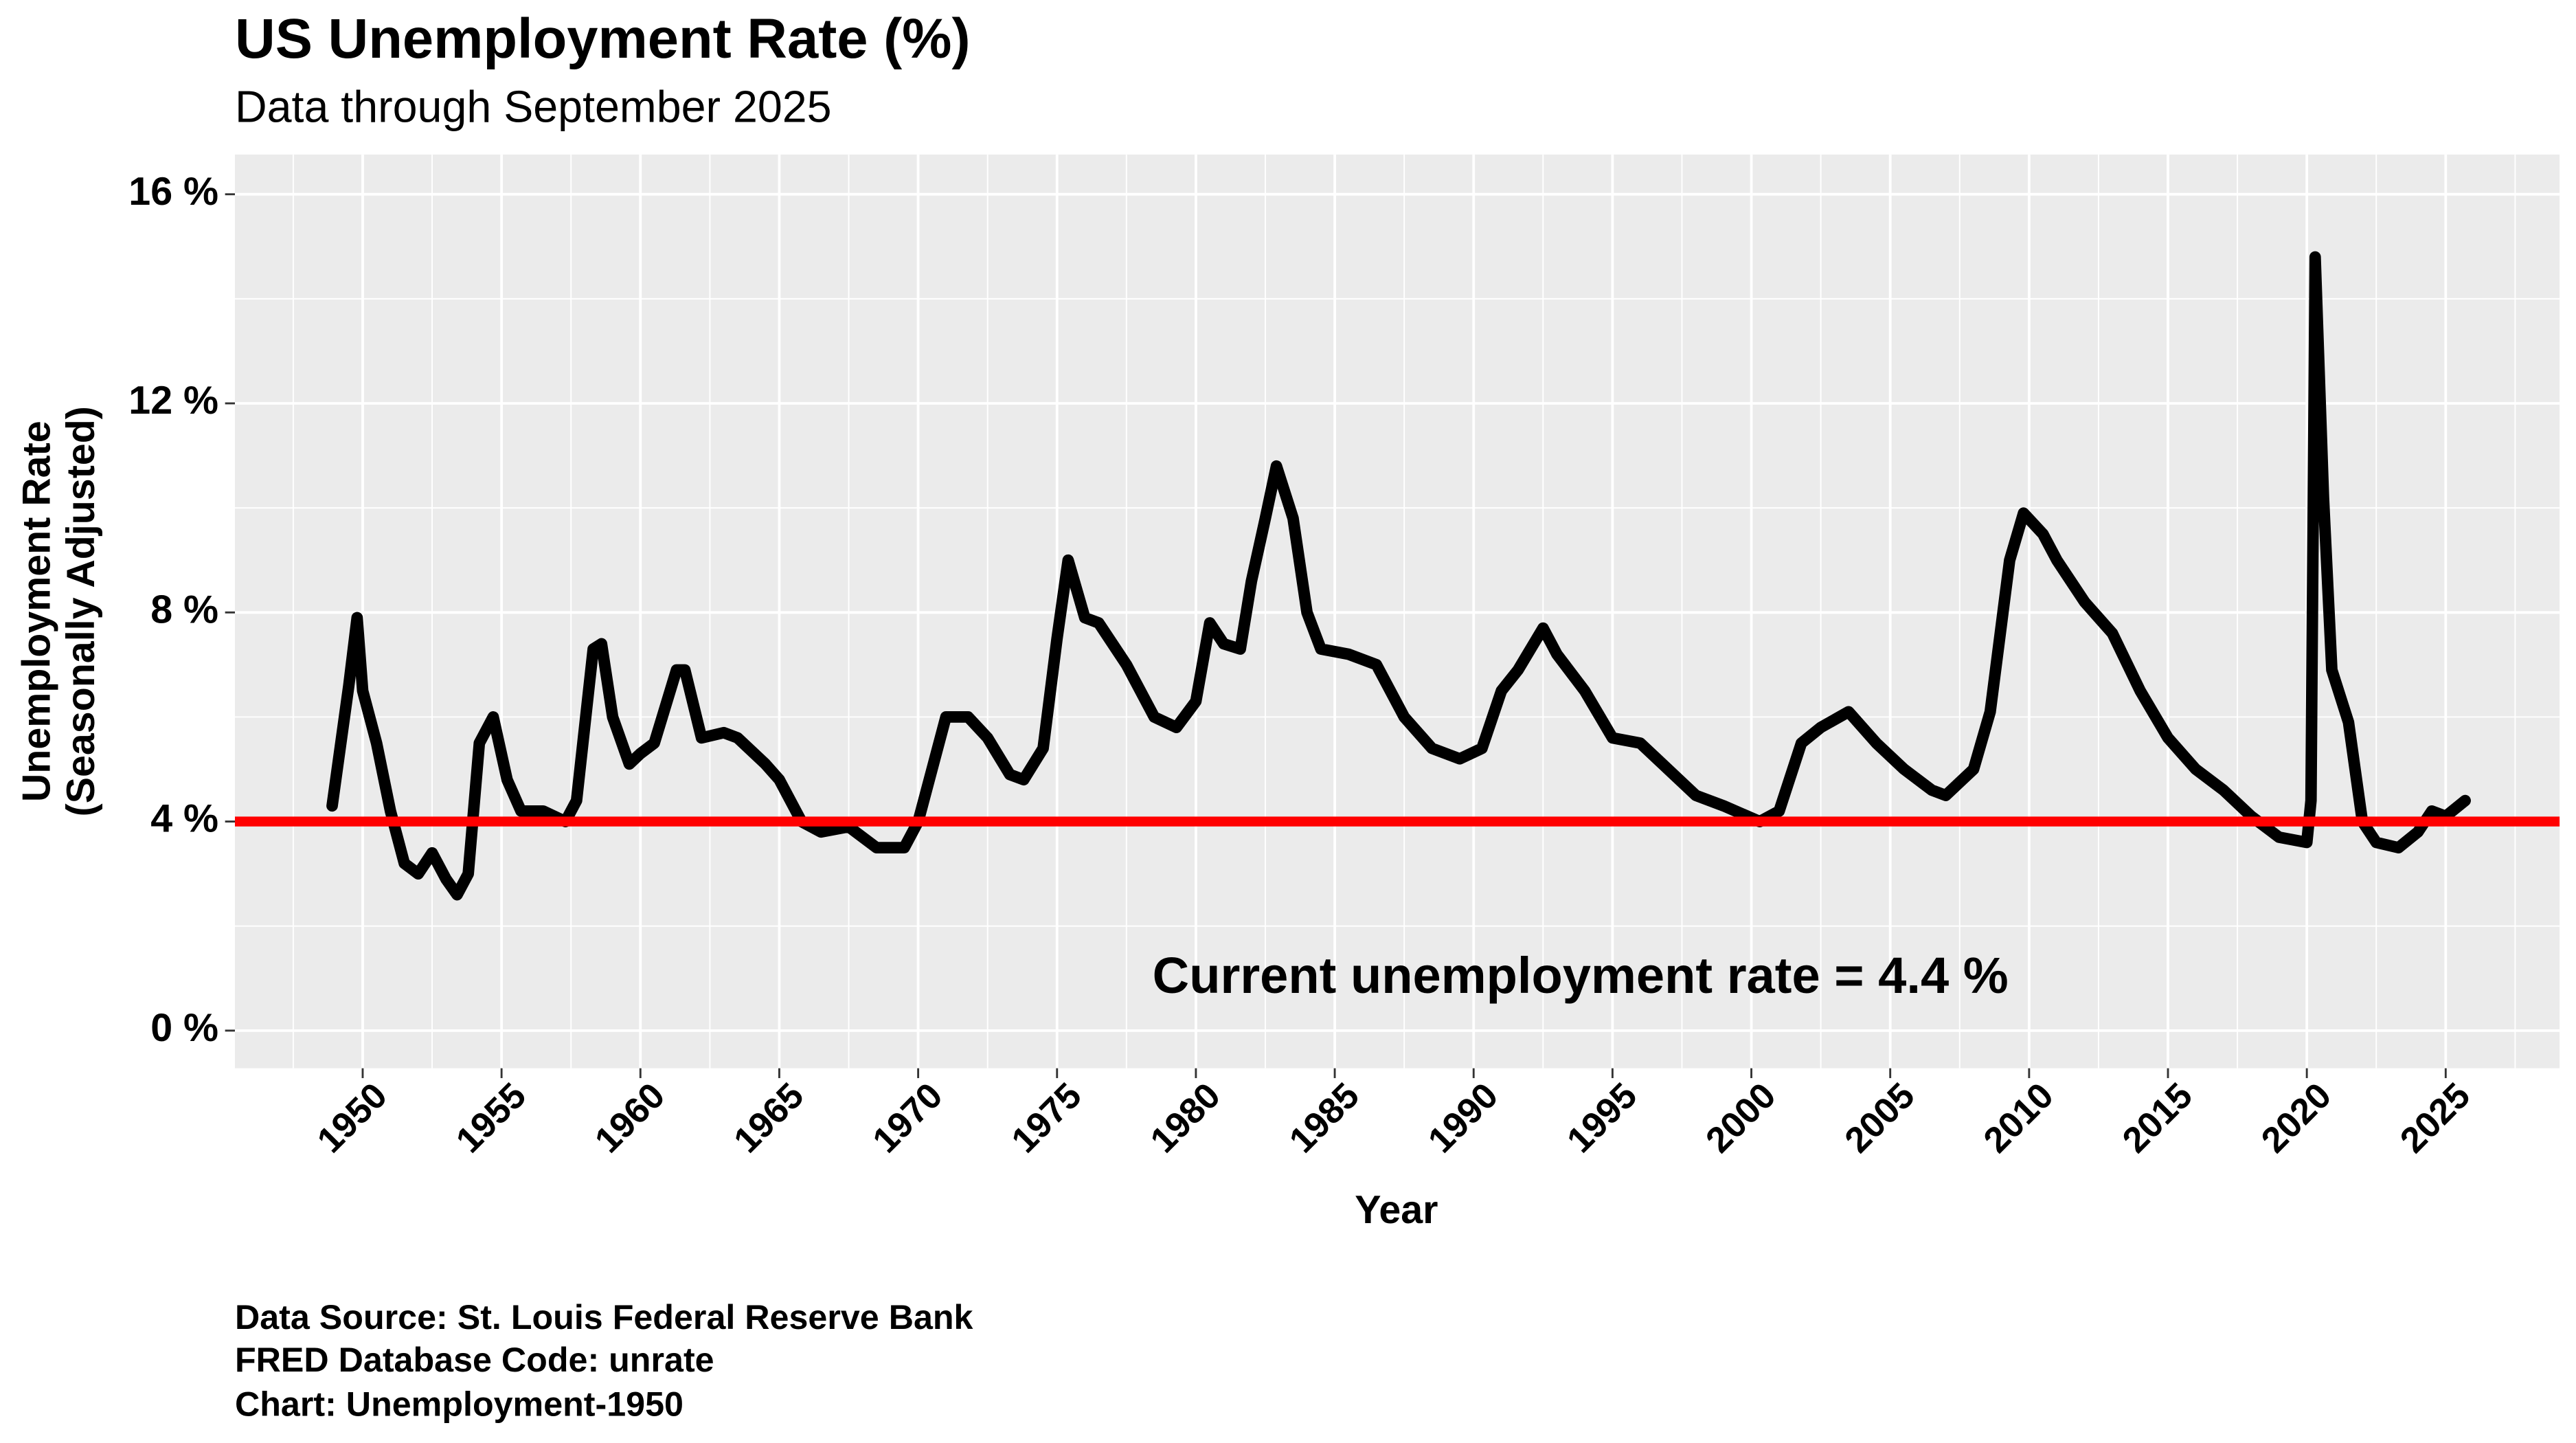 The height and width of the screenshot is (1443, 2576). What do you see at coordinates (173, 192) in the screenshot?
I see `y-tick-label: 16 %` at bounding box center [173, 192].